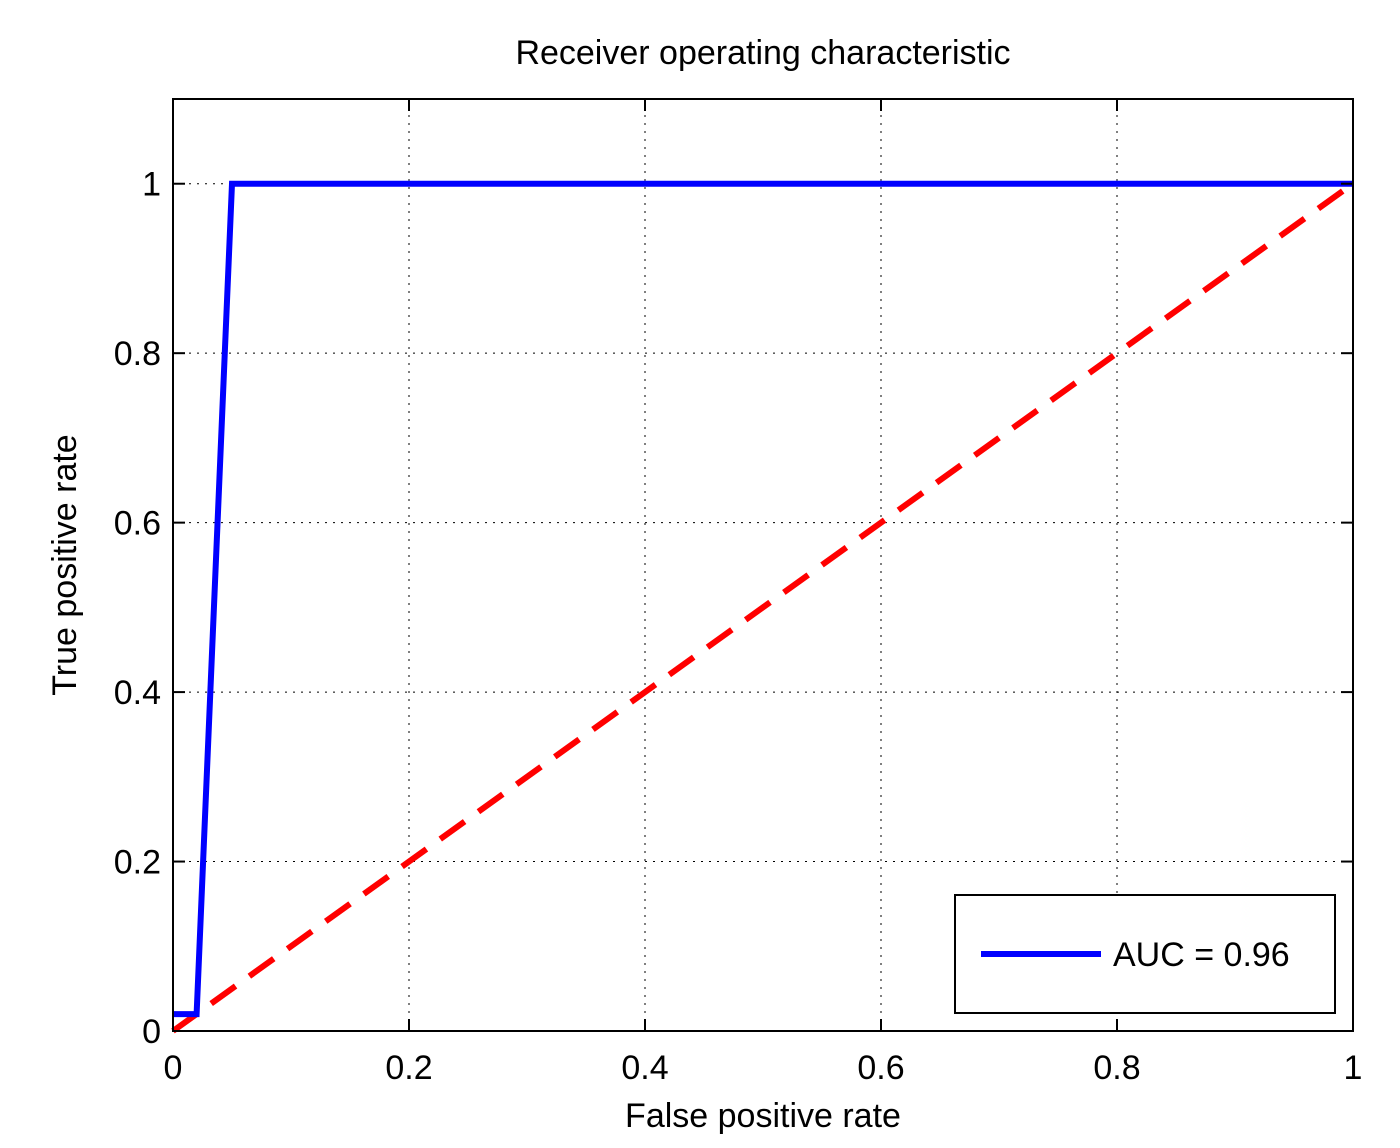  What do you see at coordinates (151, 1032) in the screenshot?
I see `y-tick-label: 0` at bounding box center [151, 1032].